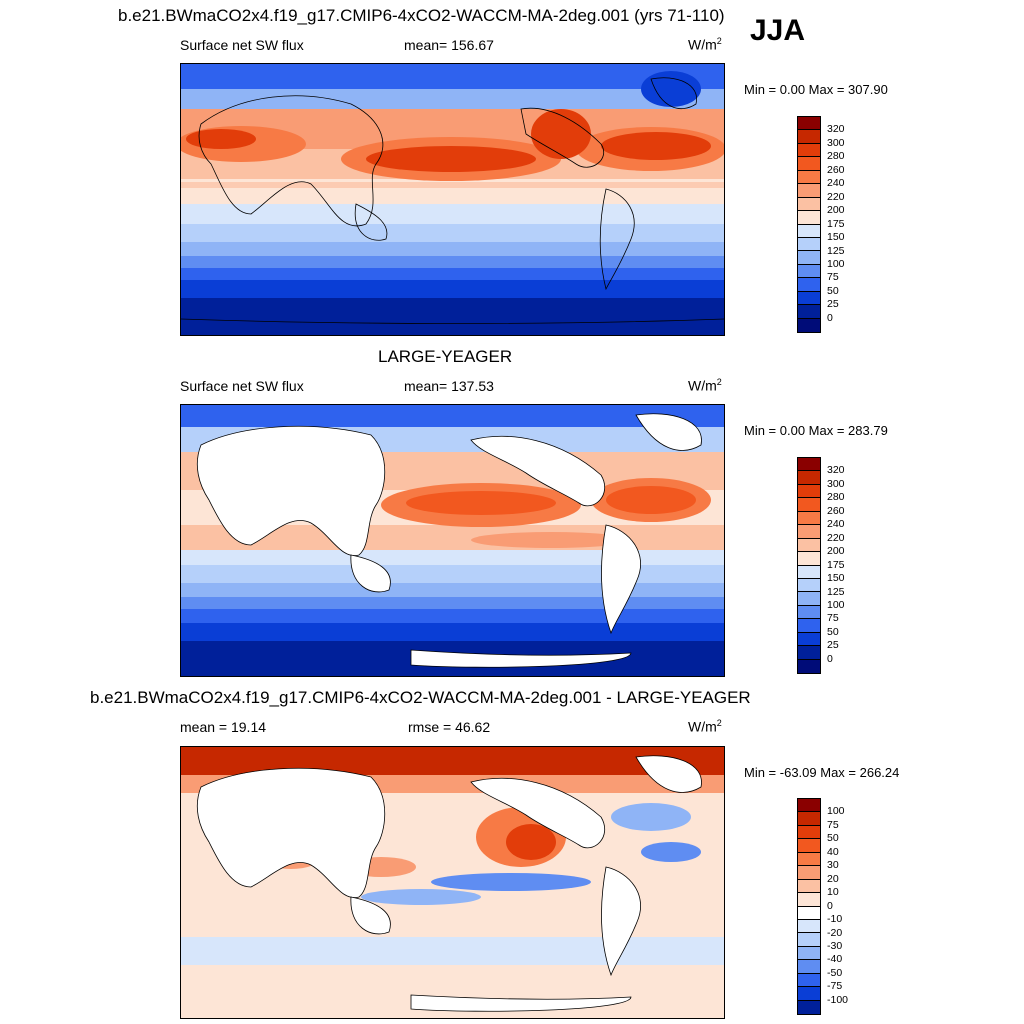 Image resolution: width=1024 pixels, height=1024 pixels. I want to click on panel-obs-minmax: Min = 0.00 Max = 283.79, so click(816, 430).